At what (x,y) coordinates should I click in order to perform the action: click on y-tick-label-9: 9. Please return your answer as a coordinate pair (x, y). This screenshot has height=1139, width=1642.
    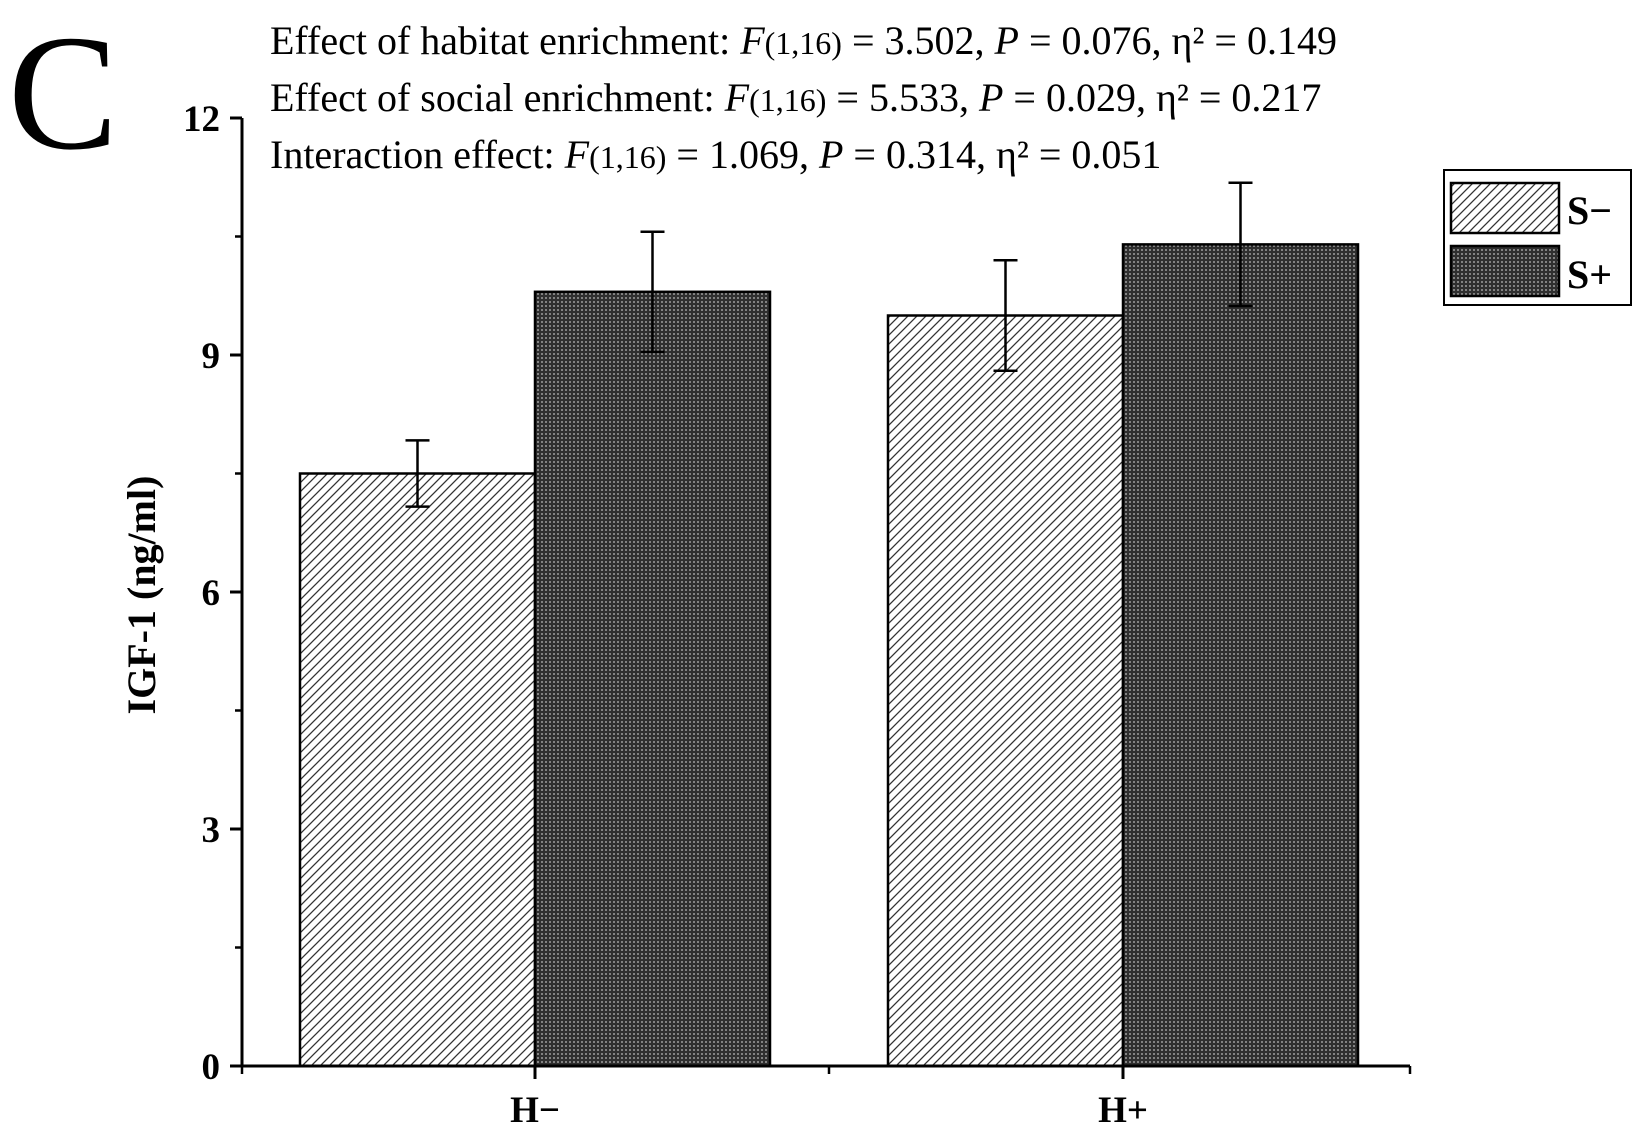
    Looking at the image, I should click on (211, 356).